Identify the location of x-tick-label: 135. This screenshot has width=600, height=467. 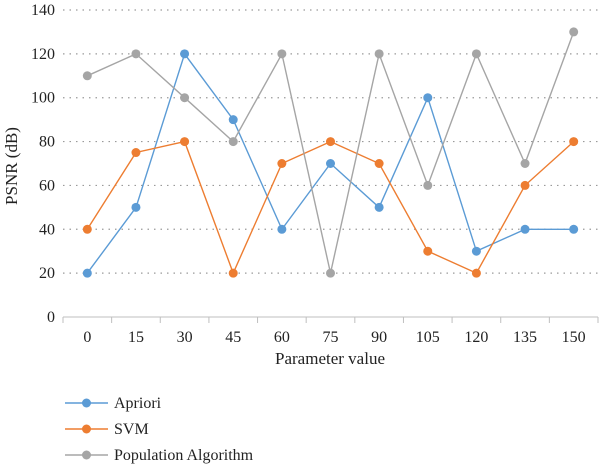
(525, 337).